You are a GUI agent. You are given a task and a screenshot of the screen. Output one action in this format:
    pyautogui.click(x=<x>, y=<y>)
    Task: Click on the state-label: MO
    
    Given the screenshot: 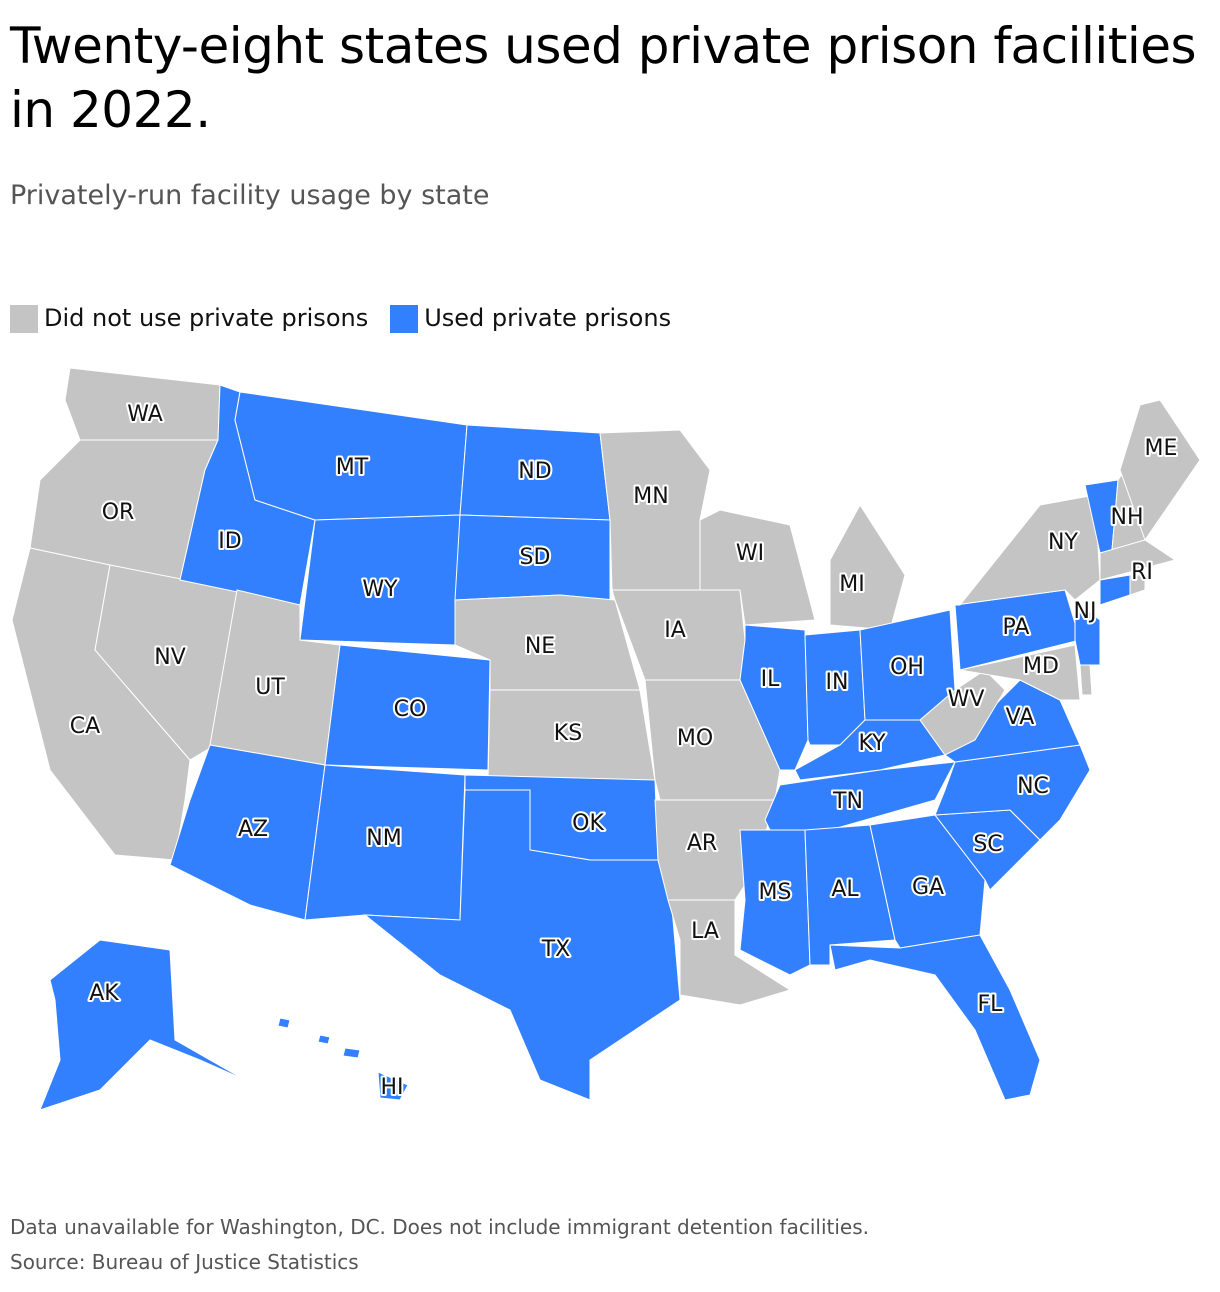 What is the action you would take?
    pyautogui.click(x=695, y=738)
    